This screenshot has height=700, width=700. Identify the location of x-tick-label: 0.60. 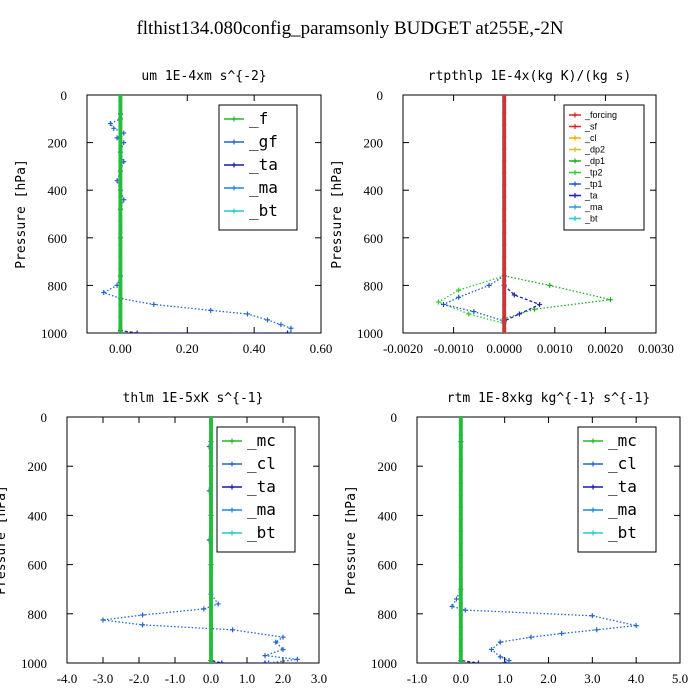
(321, 348).